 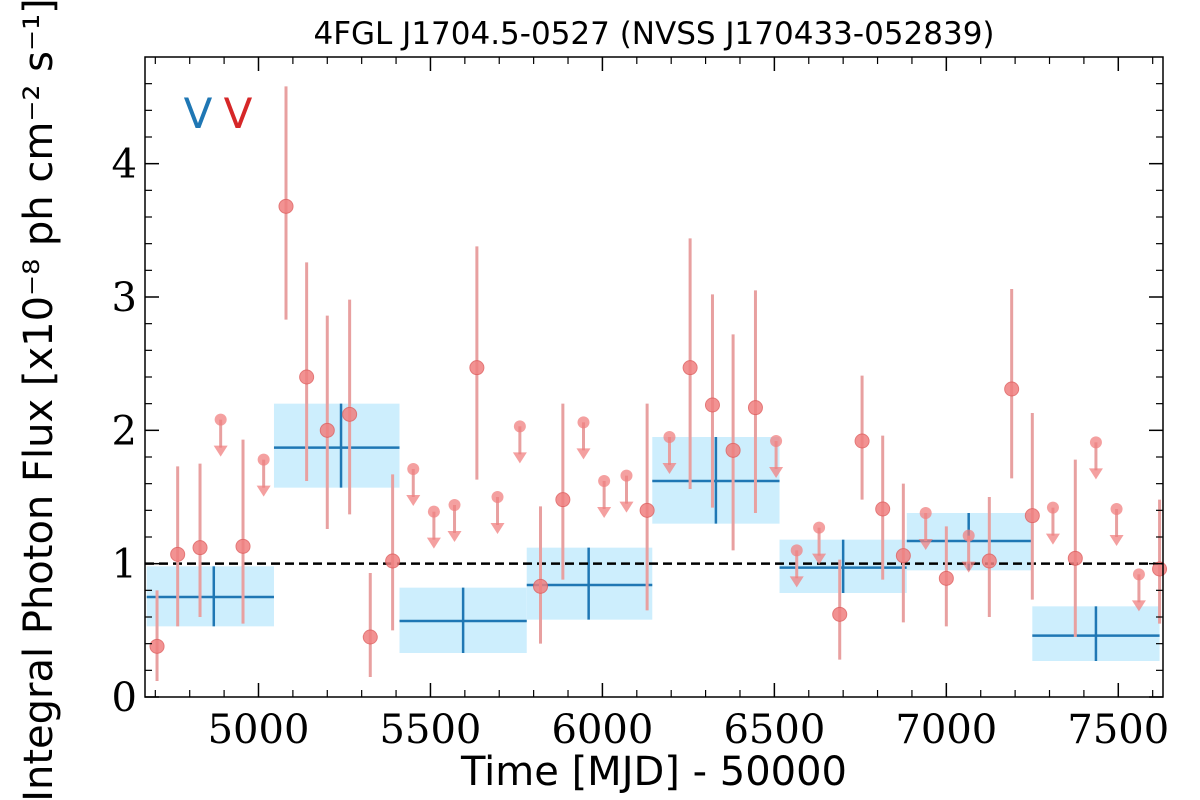 I want to click on y-tick-label: 2, so click(x=124, y=431).